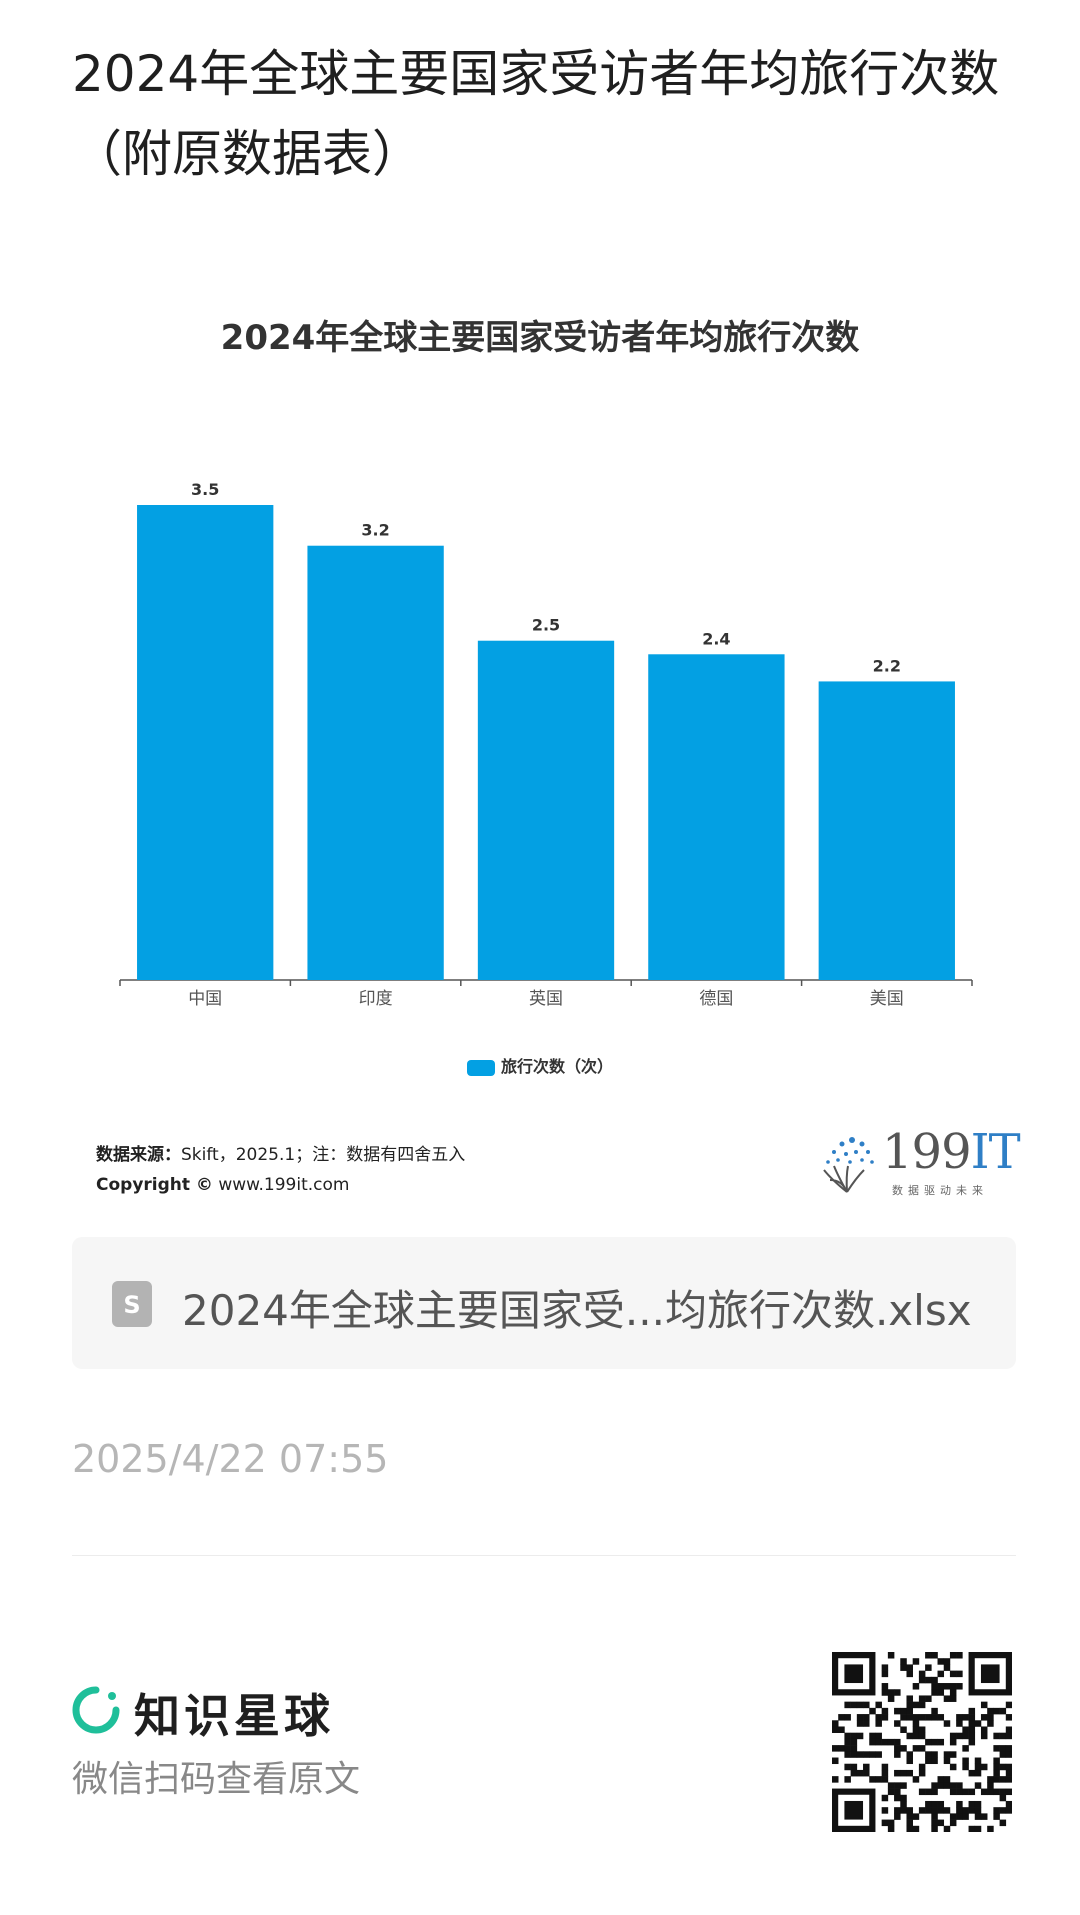  I want to click on source-label: 数据来源：, so click(138, 1155).